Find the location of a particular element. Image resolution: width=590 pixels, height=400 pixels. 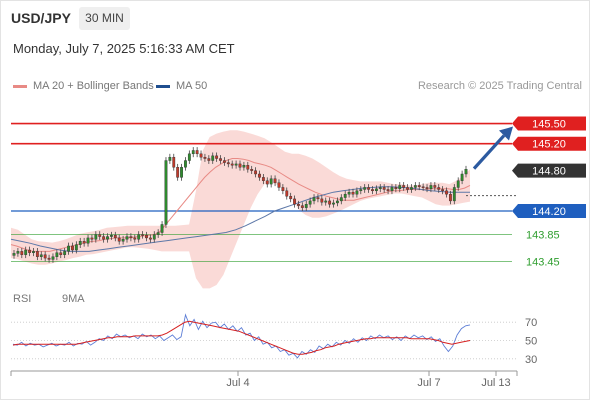

legend-ma9: 9MA is located at coordinates (73, 299).